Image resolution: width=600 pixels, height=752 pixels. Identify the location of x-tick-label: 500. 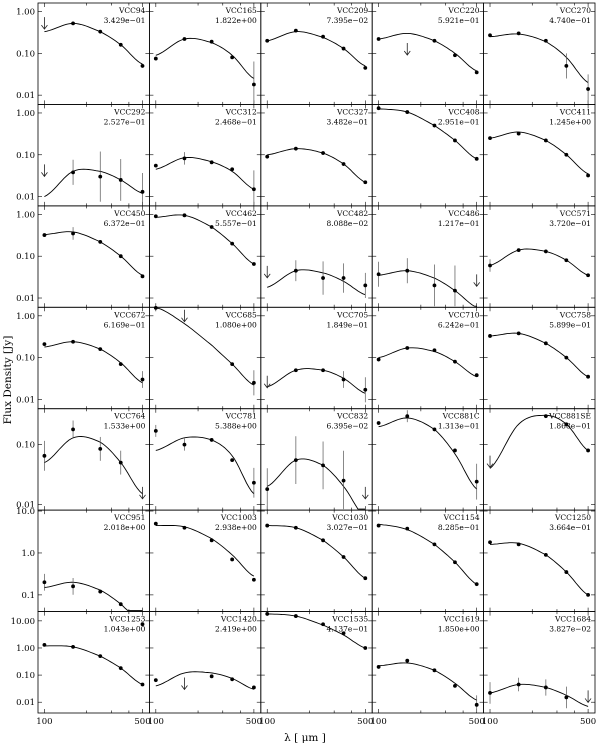
(254, 722).